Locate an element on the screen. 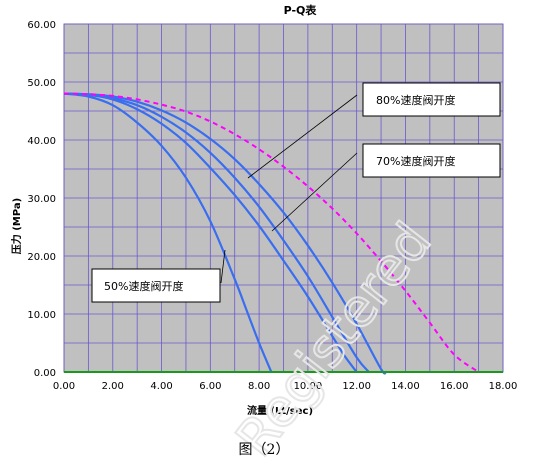 The image size is (540, 466). x-tick-label: 2.00 is located at coordinates (113, 386).